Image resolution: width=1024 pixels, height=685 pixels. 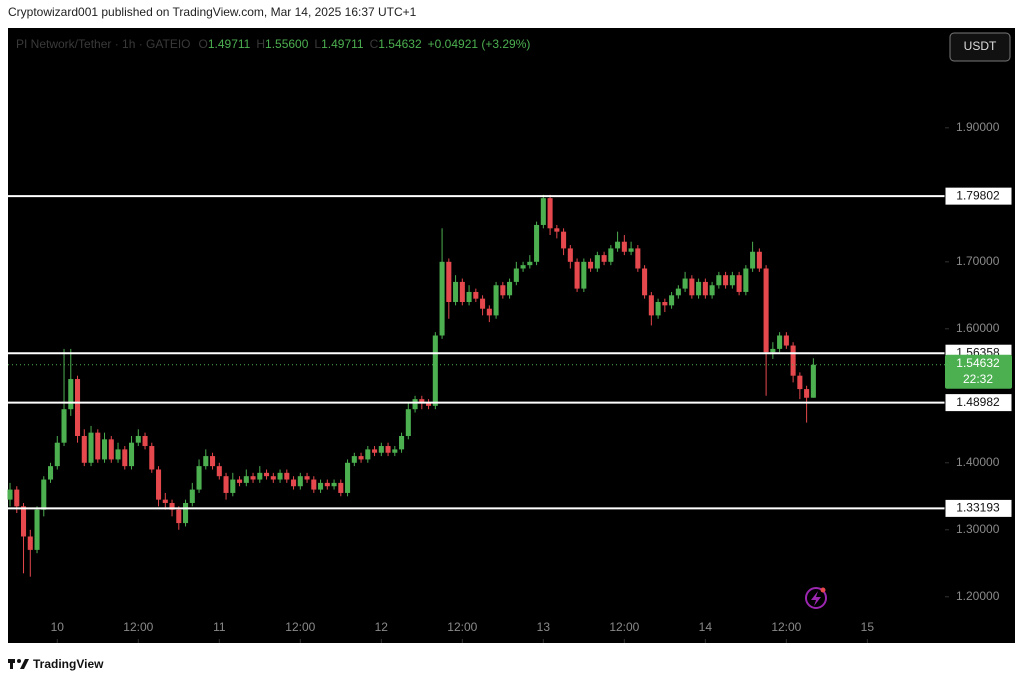 I want to click on footer-logo, so click(x=18, y=664).